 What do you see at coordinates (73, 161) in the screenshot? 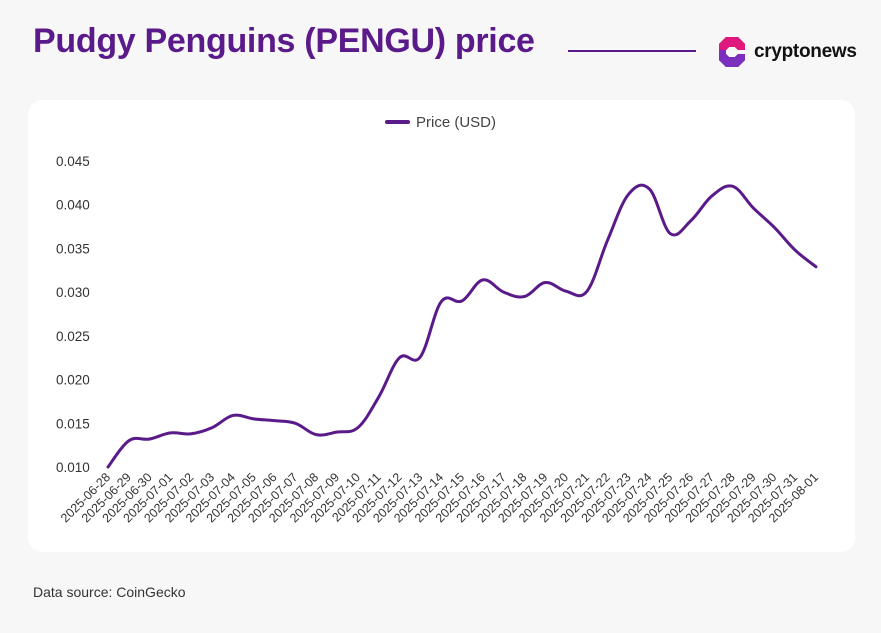
I see `y-tick-label: 0.045` at bounding box center [73, 161].